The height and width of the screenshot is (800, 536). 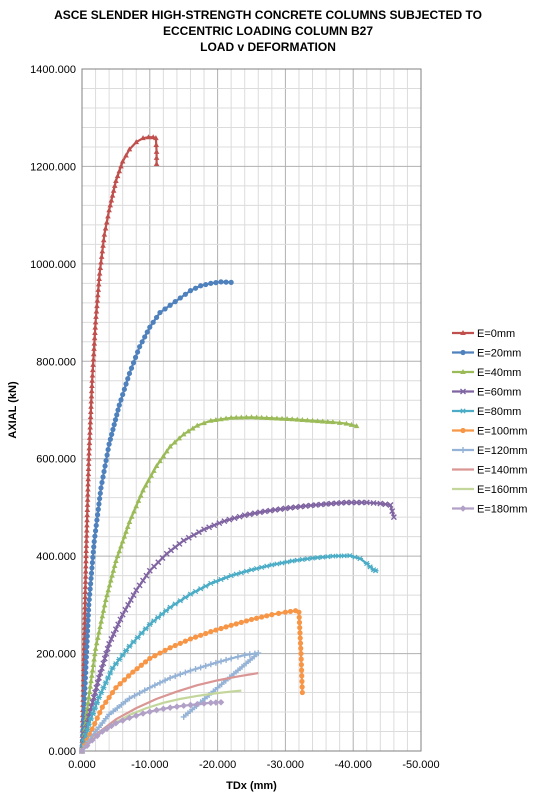 What do you see at coordinates (170, 702) in the screenshot?
I see `series-e-120mm` at bounding box center [170, 702].